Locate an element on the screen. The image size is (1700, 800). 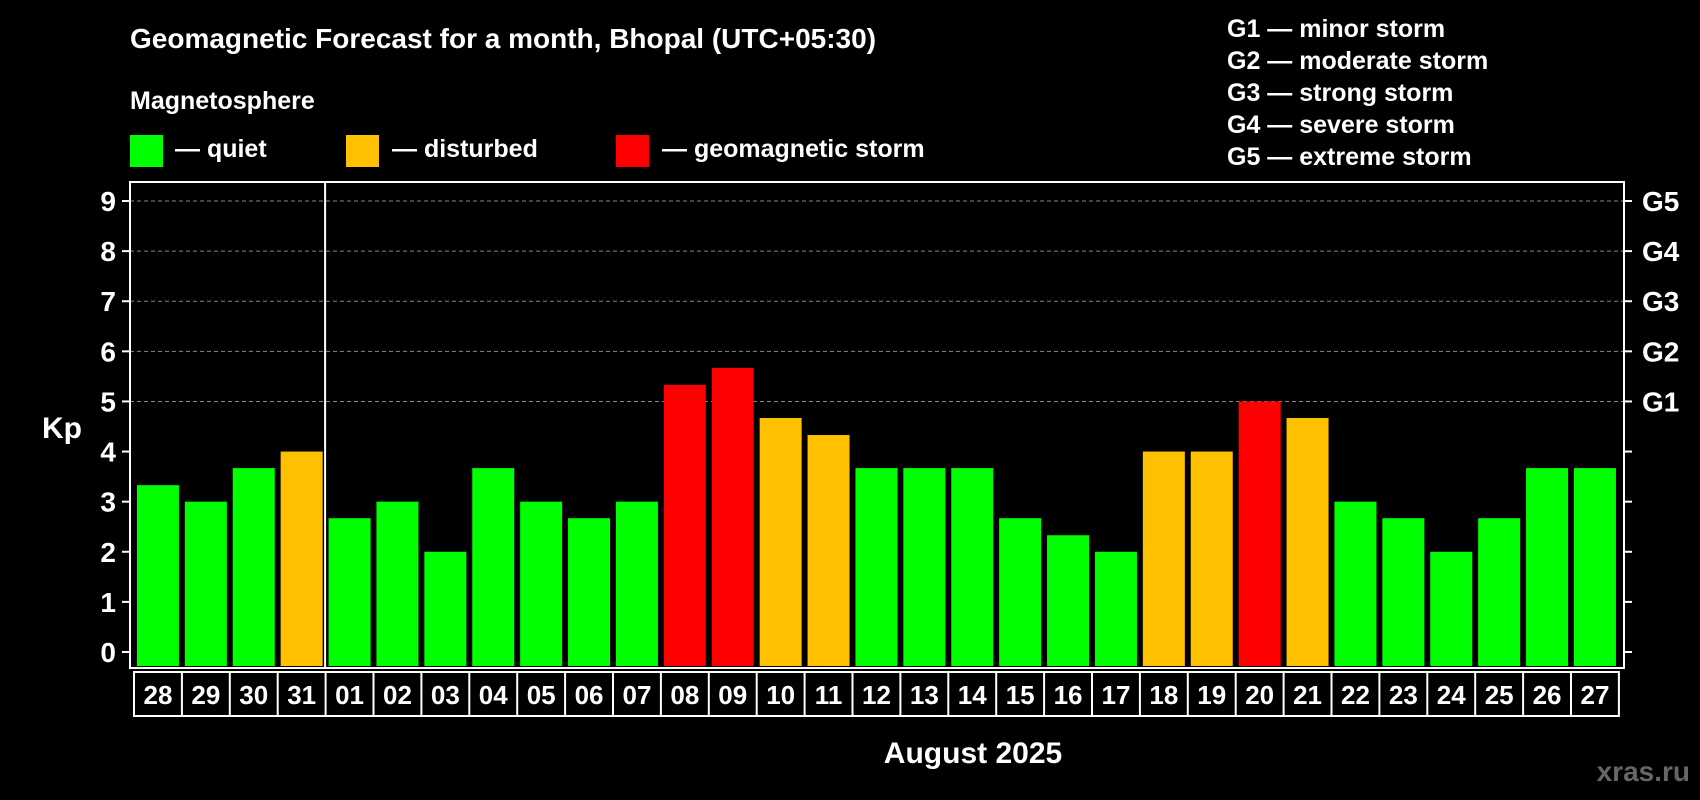
x-tick-label-14: 14 is located at coordinates (972, 695).